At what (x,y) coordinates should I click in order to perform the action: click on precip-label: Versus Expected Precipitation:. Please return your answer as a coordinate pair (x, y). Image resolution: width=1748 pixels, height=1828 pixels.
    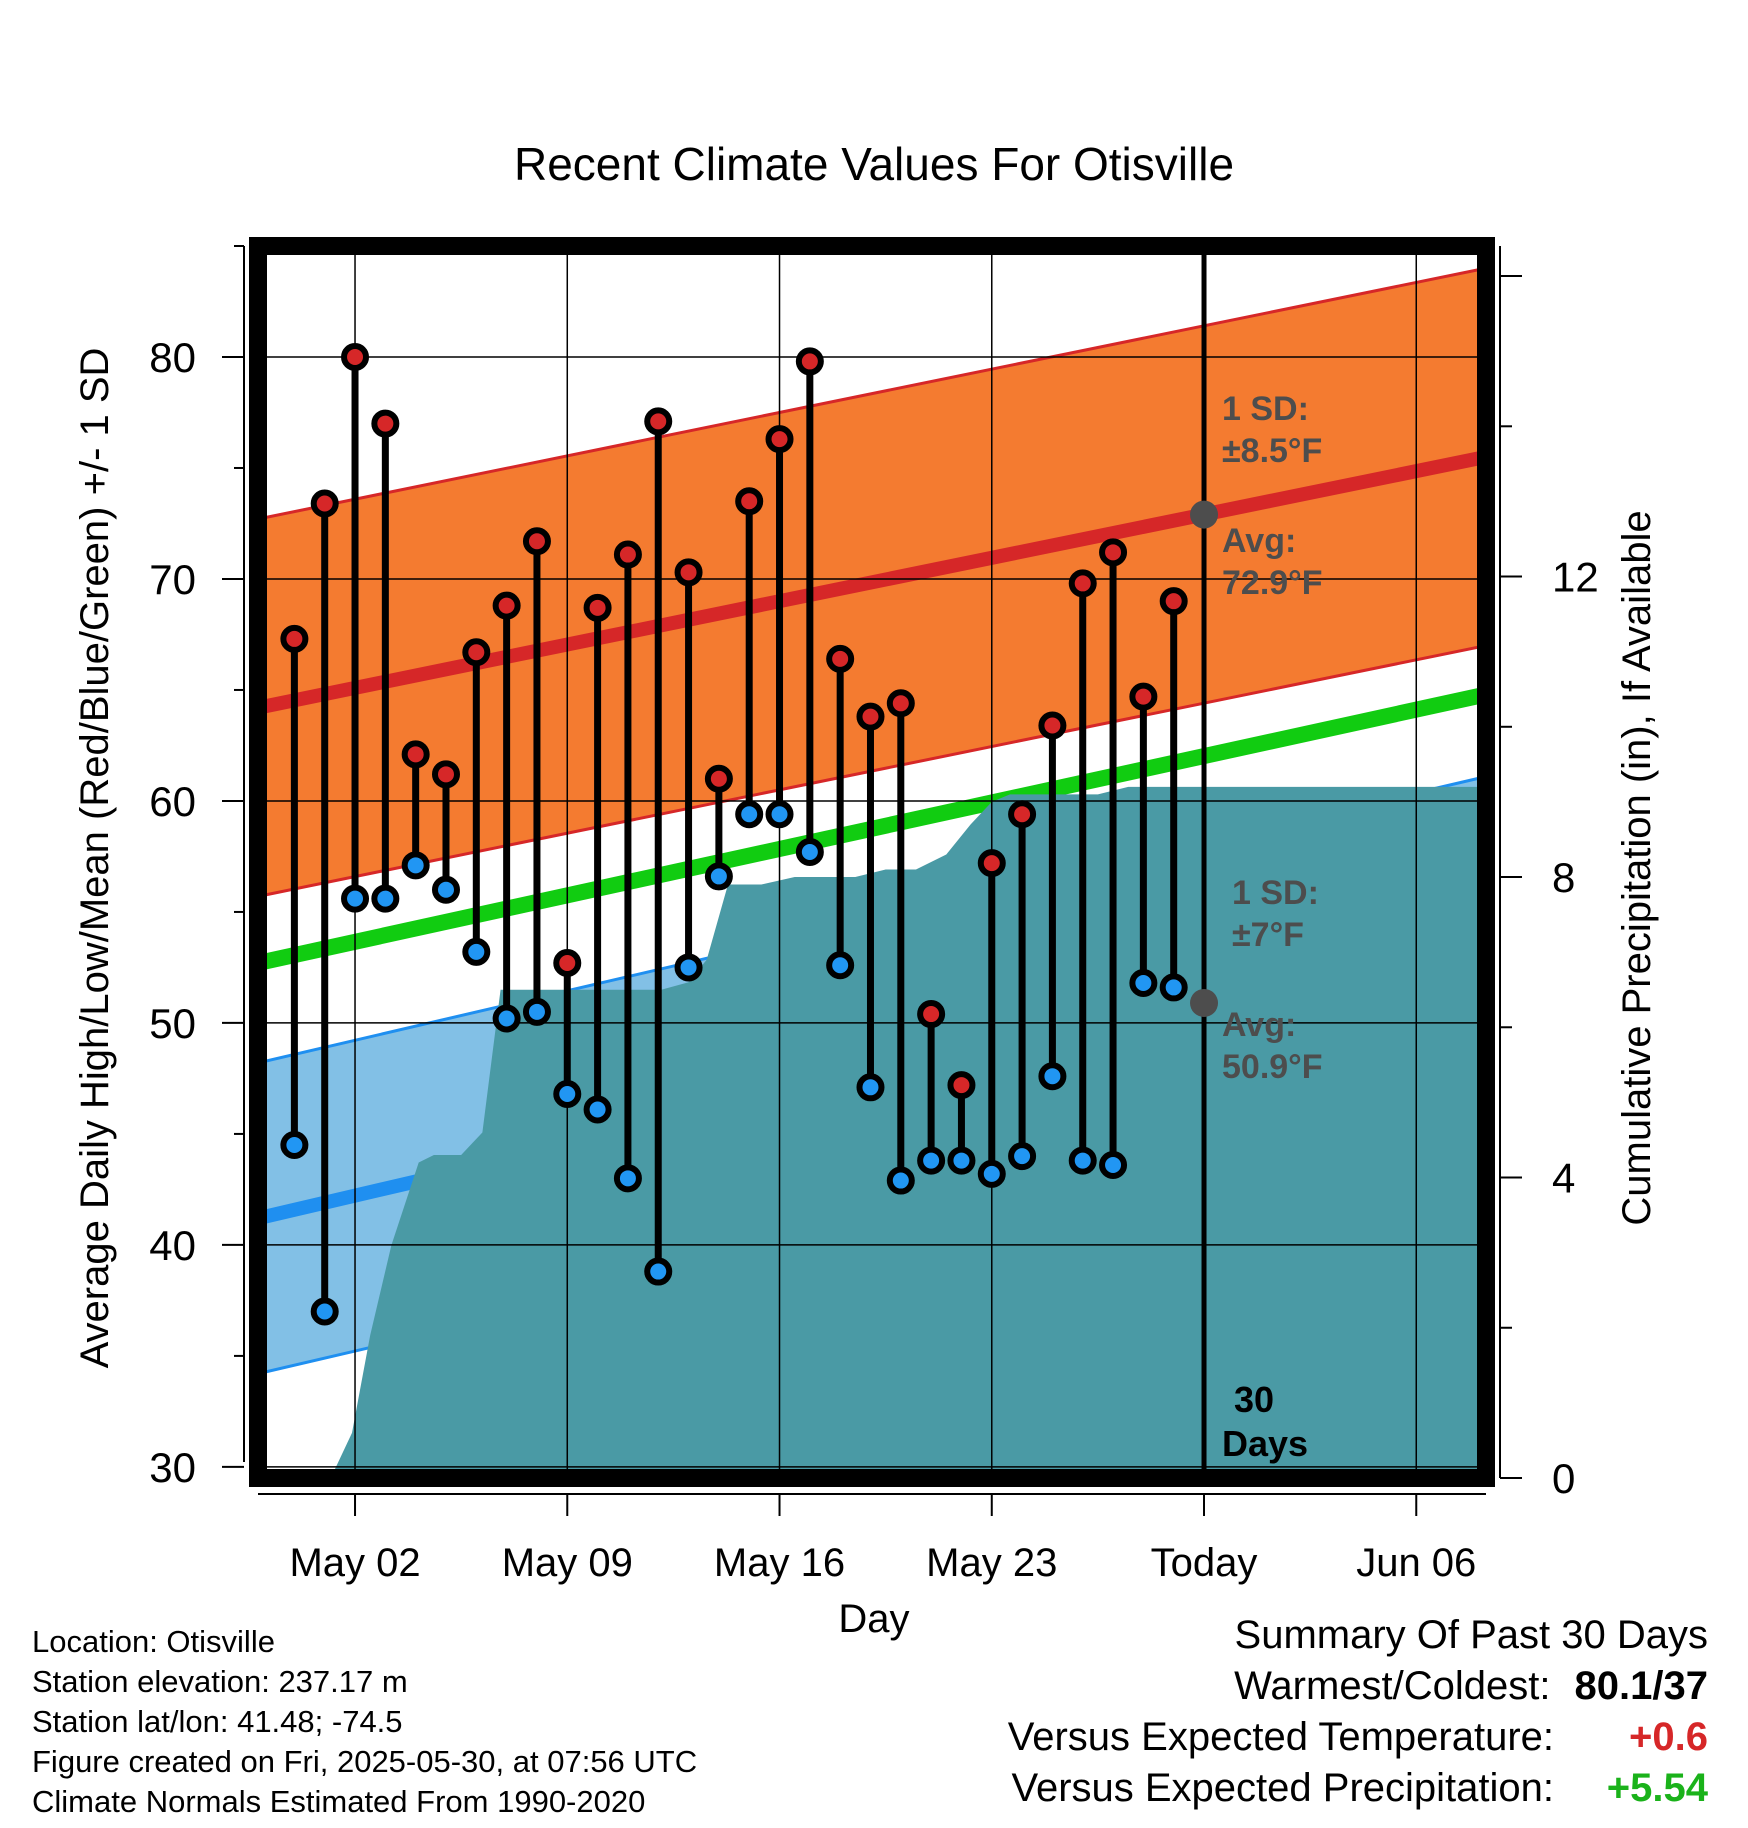
    Looking at the image, I should click on (1282, 1788).